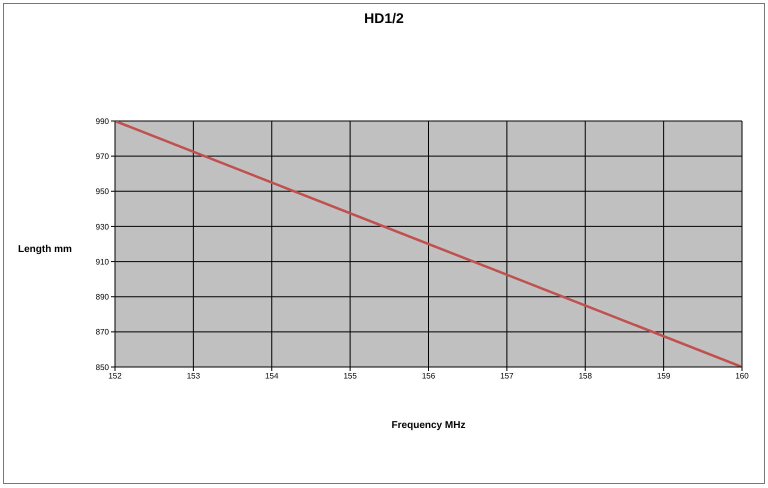 This screenshot has width=768, height=488. I want to click on x-tick-label: 155, so click(350, 376).